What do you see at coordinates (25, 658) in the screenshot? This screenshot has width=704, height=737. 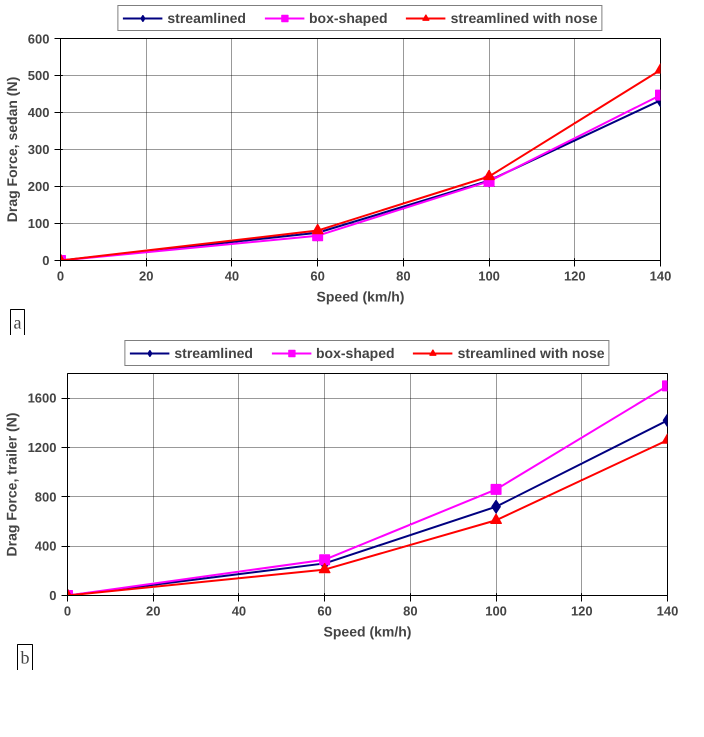 I see `text: b` at bounding box center [25, 658].